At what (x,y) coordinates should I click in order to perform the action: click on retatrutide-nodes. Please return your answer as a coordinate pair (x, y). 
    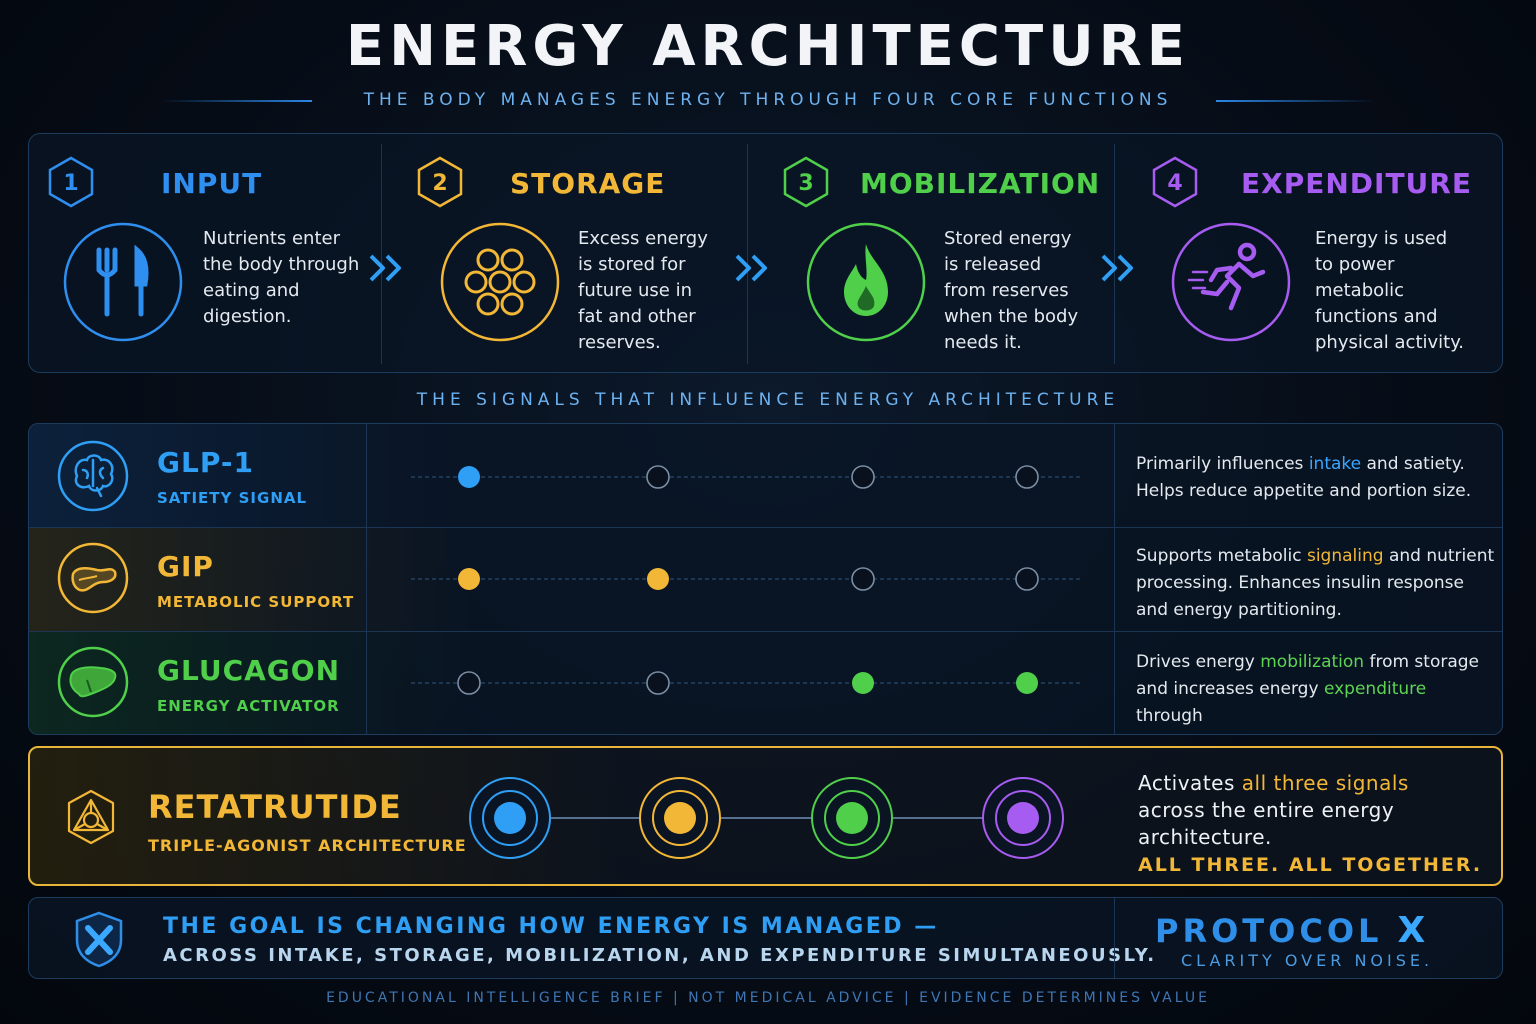
    Looking at the image, I should click on (766, 818).